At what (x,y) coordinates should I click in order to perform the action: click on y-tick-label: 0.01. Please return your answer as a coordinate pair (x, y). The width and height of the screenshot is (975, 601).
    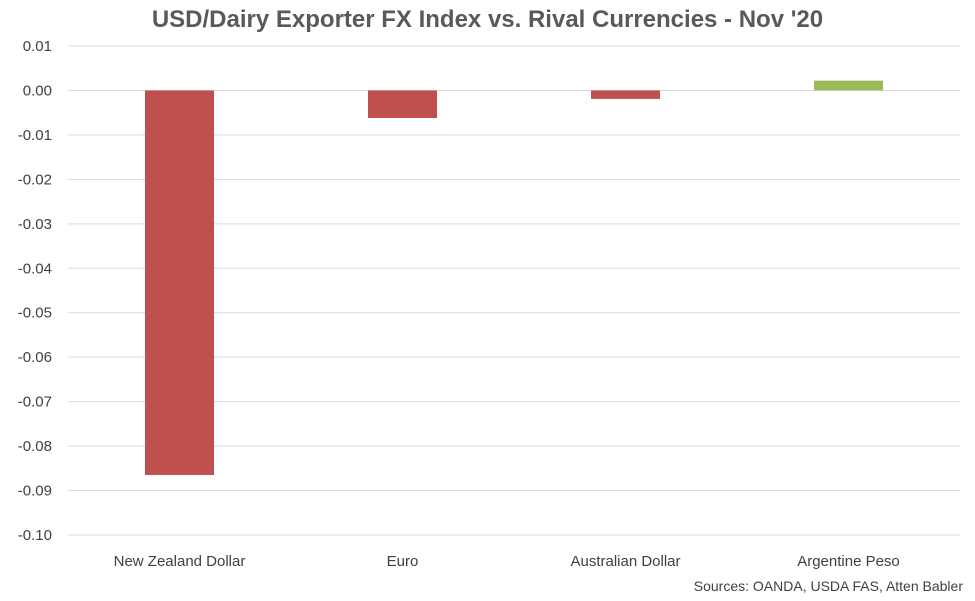
    Looking at the image, I should click on (37, 46).